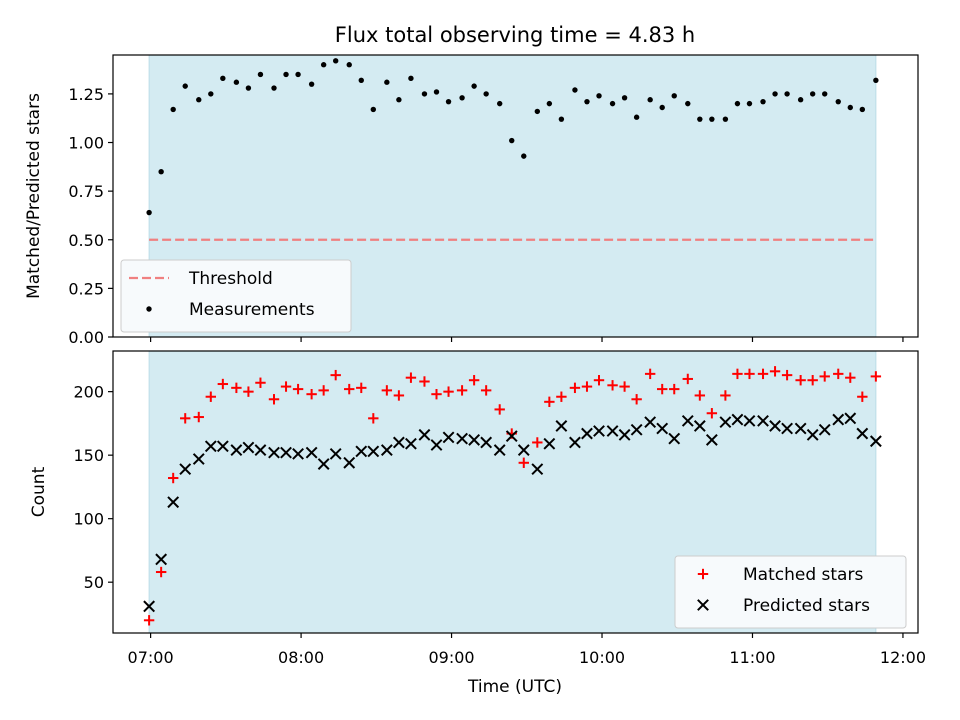  What do you see at coordinates (88, 519) in the screenshot?
I see `bottom-panel-y-tick-label: 100` at bounding box center [88, 519].